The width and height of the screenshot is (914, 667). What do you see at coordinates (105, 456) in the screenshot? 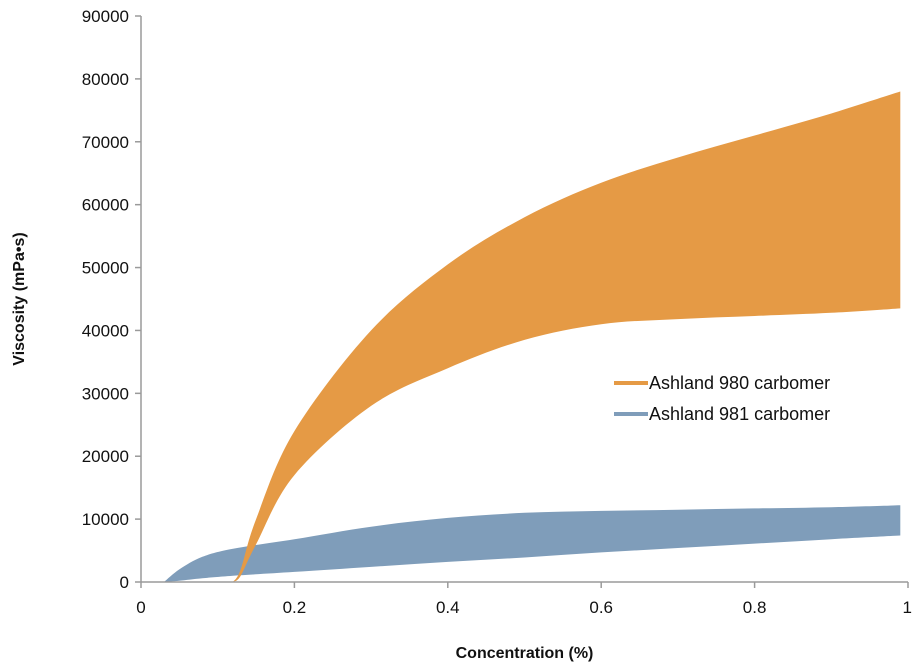
I see `y-tick-label: 20000` at bounding box center [105, 456].